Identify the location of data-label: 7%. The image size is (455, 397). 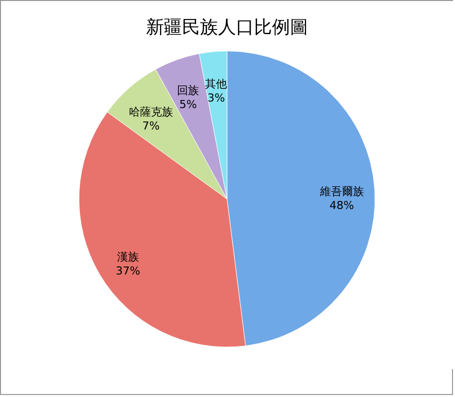
(151, 126).